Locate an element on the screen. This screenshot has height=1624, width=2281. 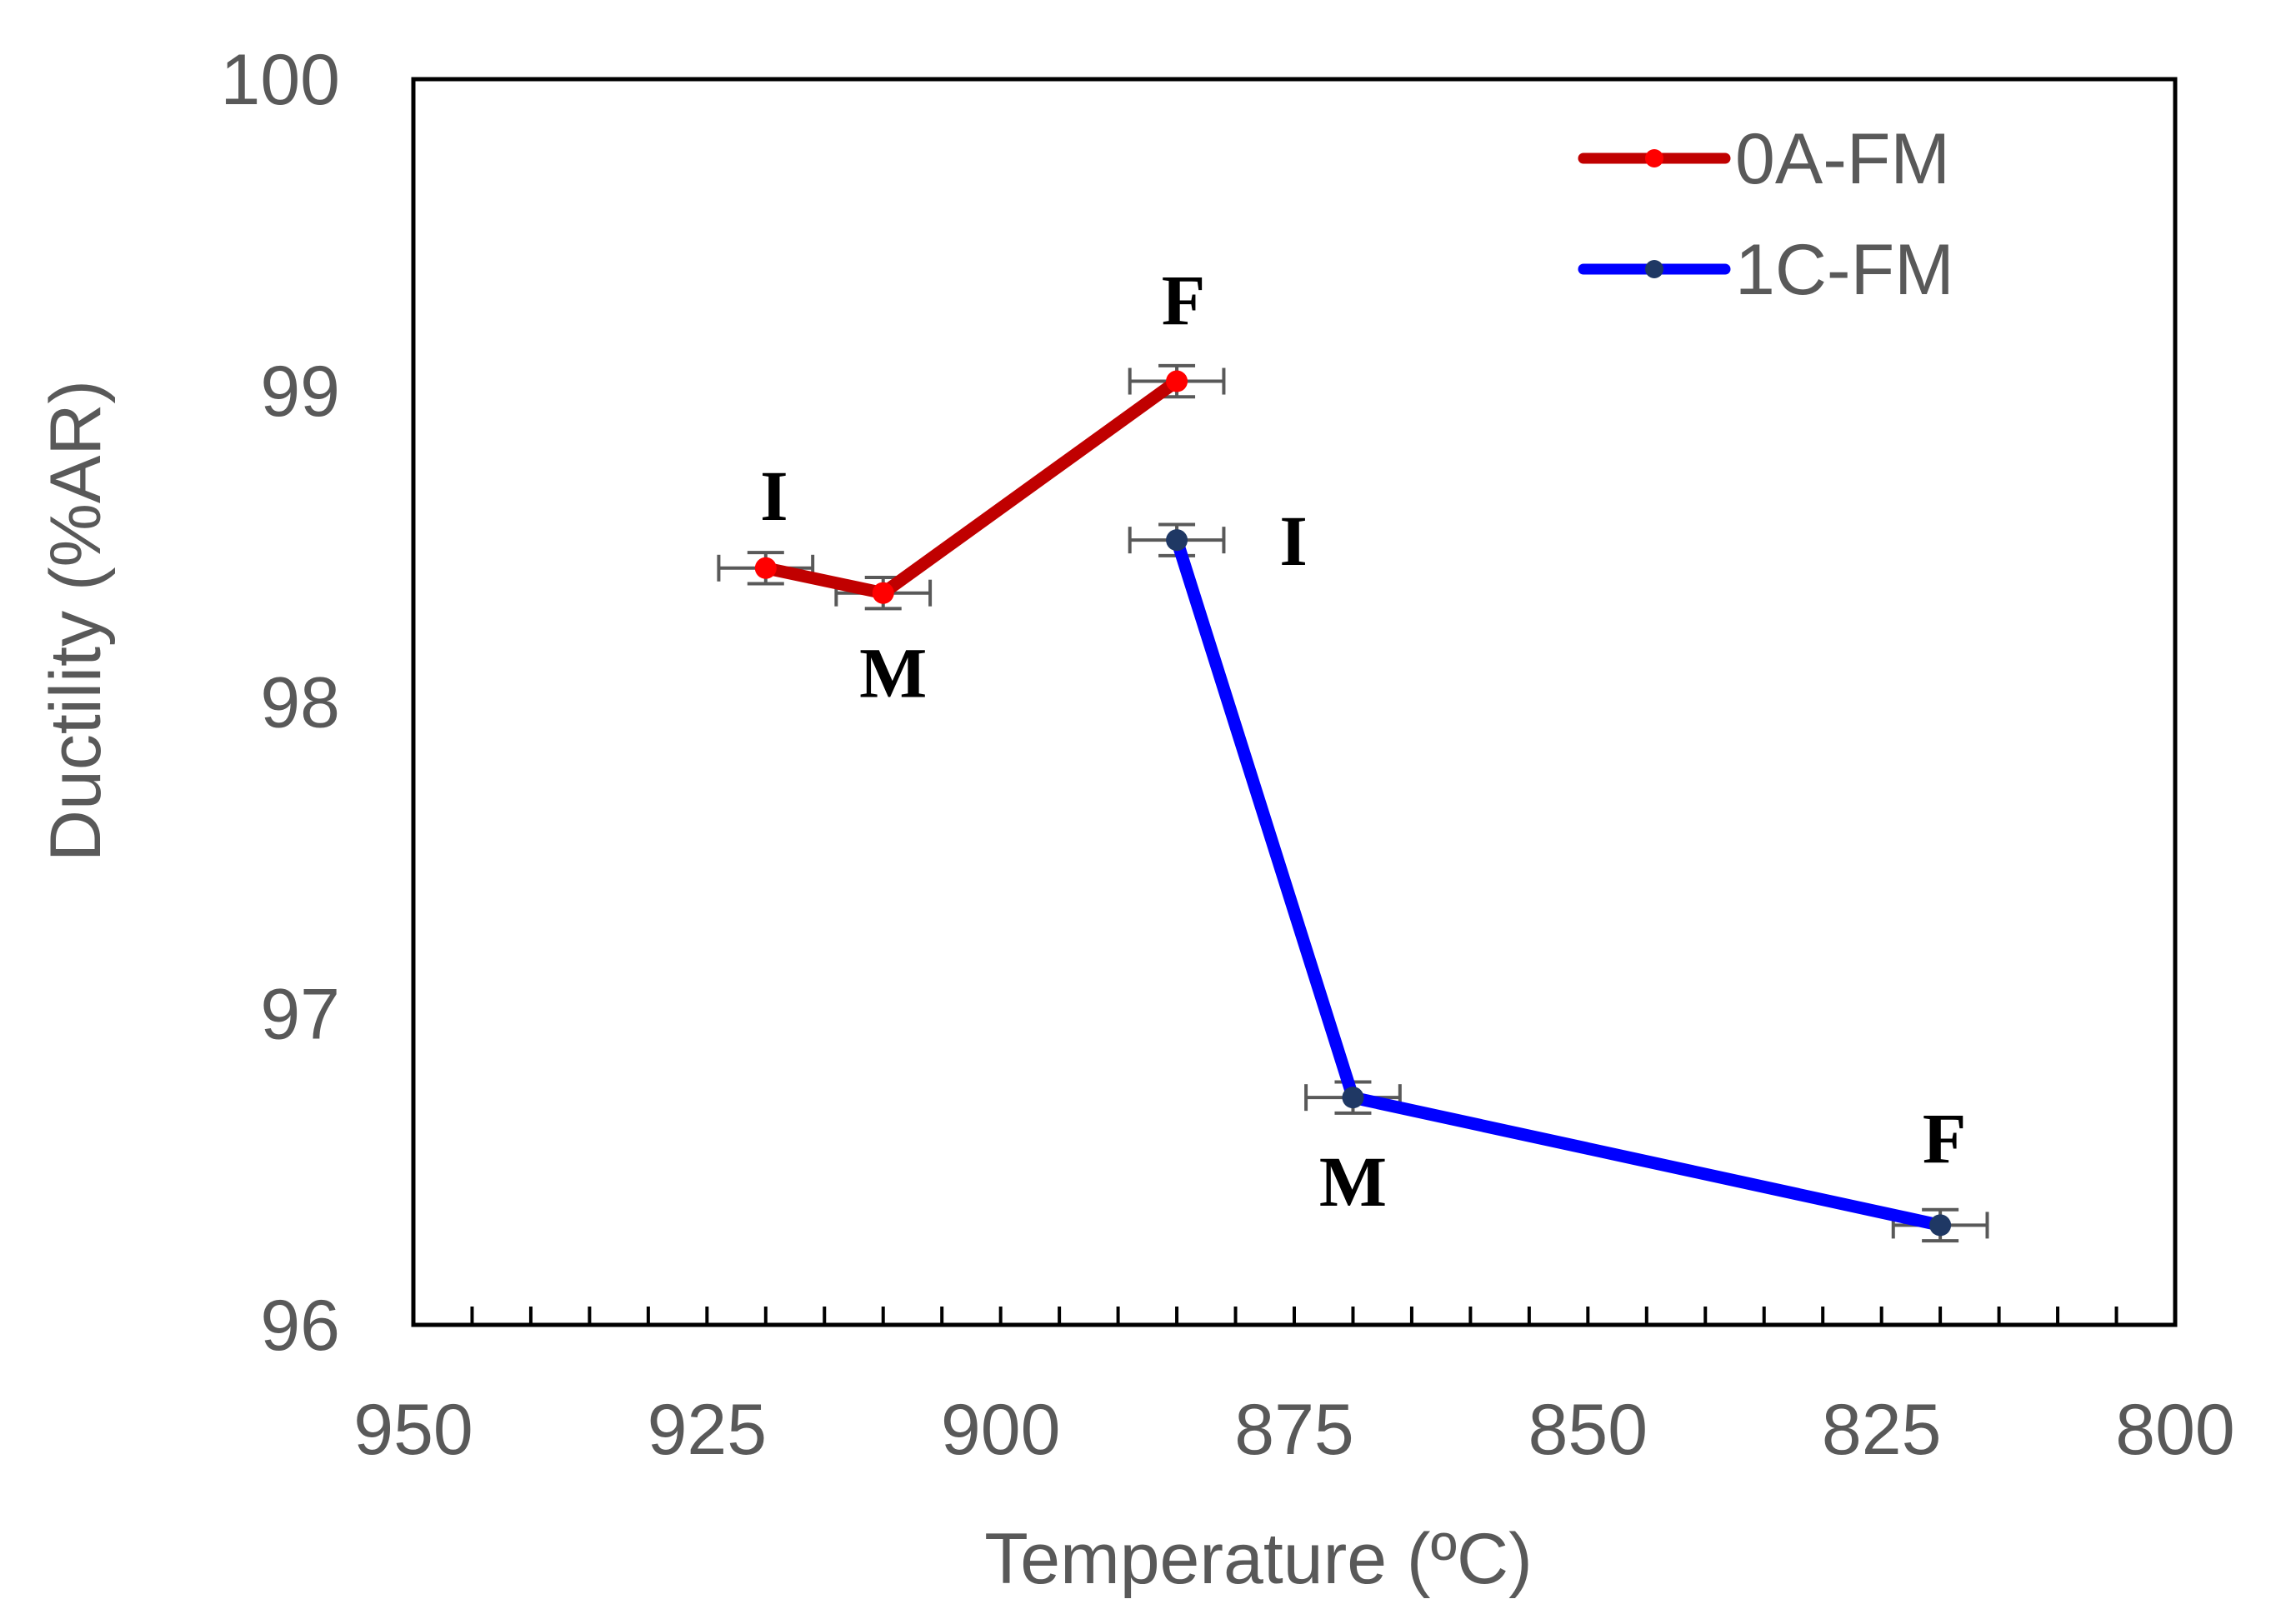
x-tick-label: 800 is located at coordinates (2175, 1430).